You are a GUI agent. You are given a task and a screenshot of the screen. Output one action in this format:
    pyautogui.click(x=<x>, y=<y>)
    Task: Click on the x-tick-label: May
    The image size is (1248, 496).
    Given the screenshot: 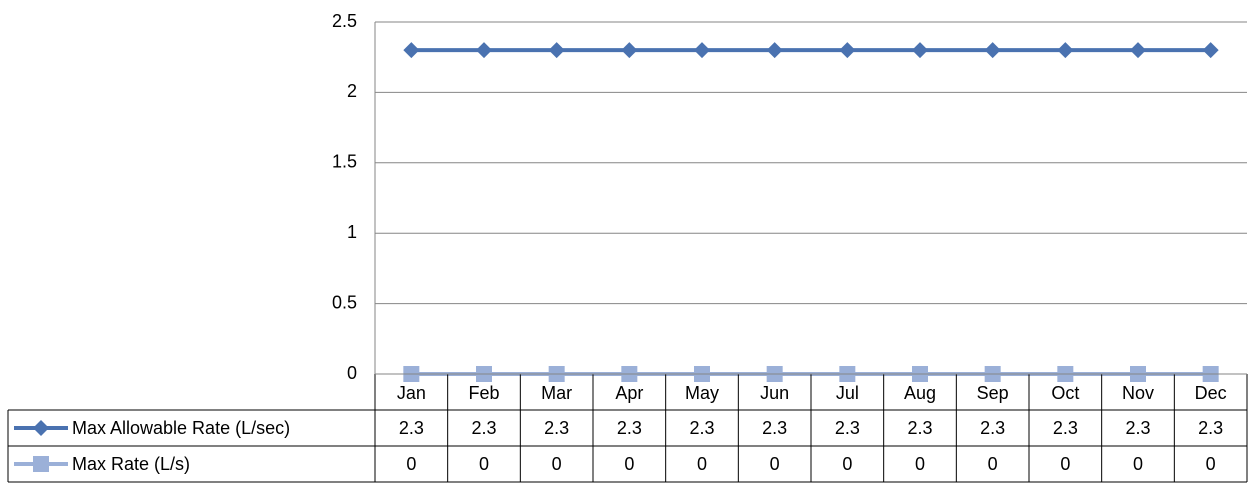 What is the action you would take?
    pyautogui.click(x=702, y=393)
    